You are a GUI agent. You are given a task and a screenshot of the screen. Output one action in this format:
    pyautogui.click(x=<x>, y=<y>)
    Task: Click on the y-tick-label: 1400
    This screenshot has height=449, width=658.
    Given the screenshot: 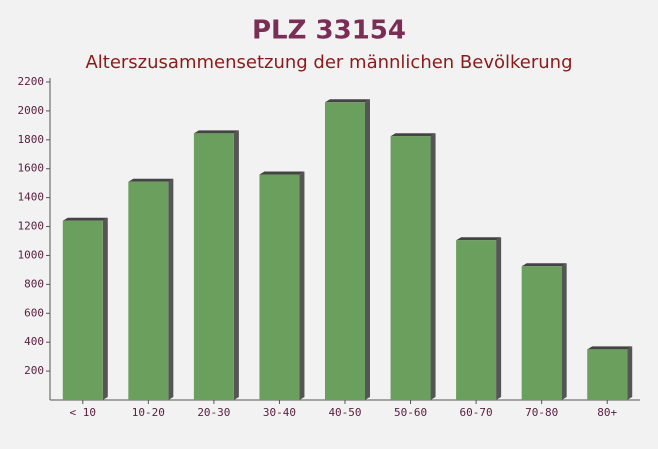 What is the action you would take?
    pyautogui.click(x=31, y=197)
    